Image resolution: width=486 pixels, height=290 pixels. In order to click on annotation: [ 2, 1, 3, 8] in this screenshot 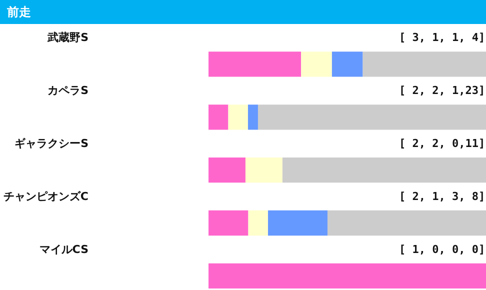, I will do `click(442, 197)`.